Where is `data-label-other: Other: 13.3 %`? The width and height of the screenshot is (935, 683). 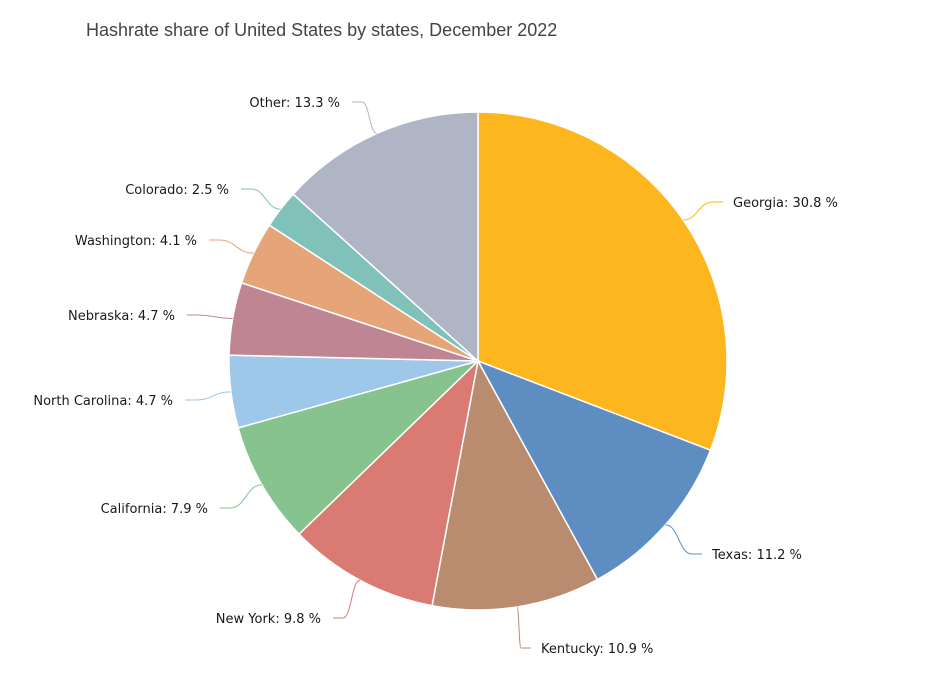
data-label-other: Other: 13.3 % is located at coordinates (294, 103).